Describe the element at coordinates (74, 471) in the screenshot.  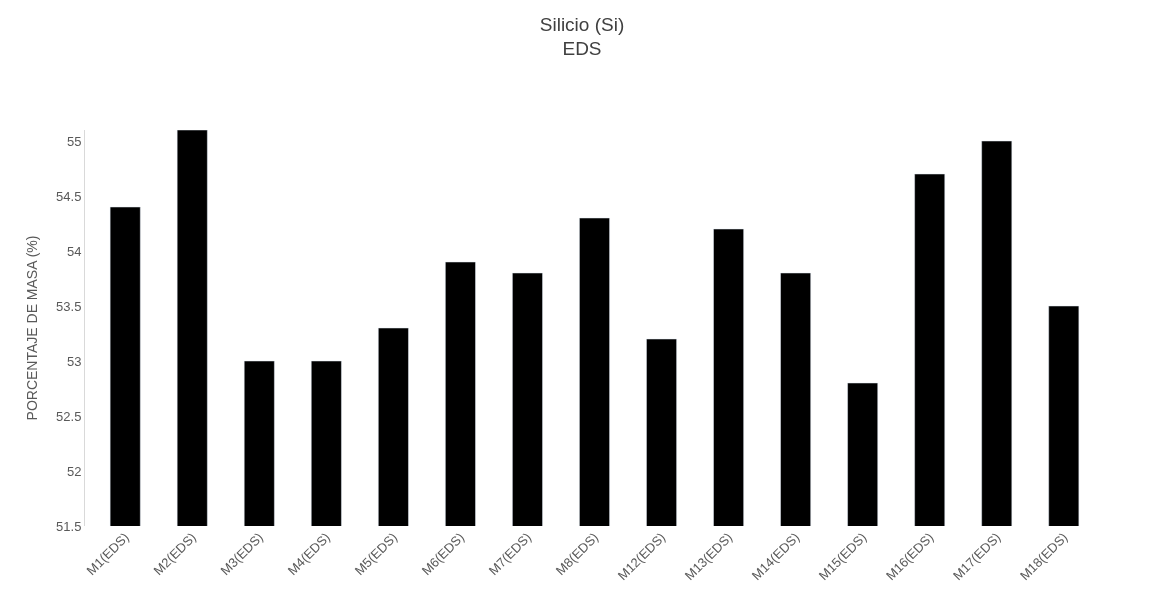
I see `y-tick-label: 52` at that location.